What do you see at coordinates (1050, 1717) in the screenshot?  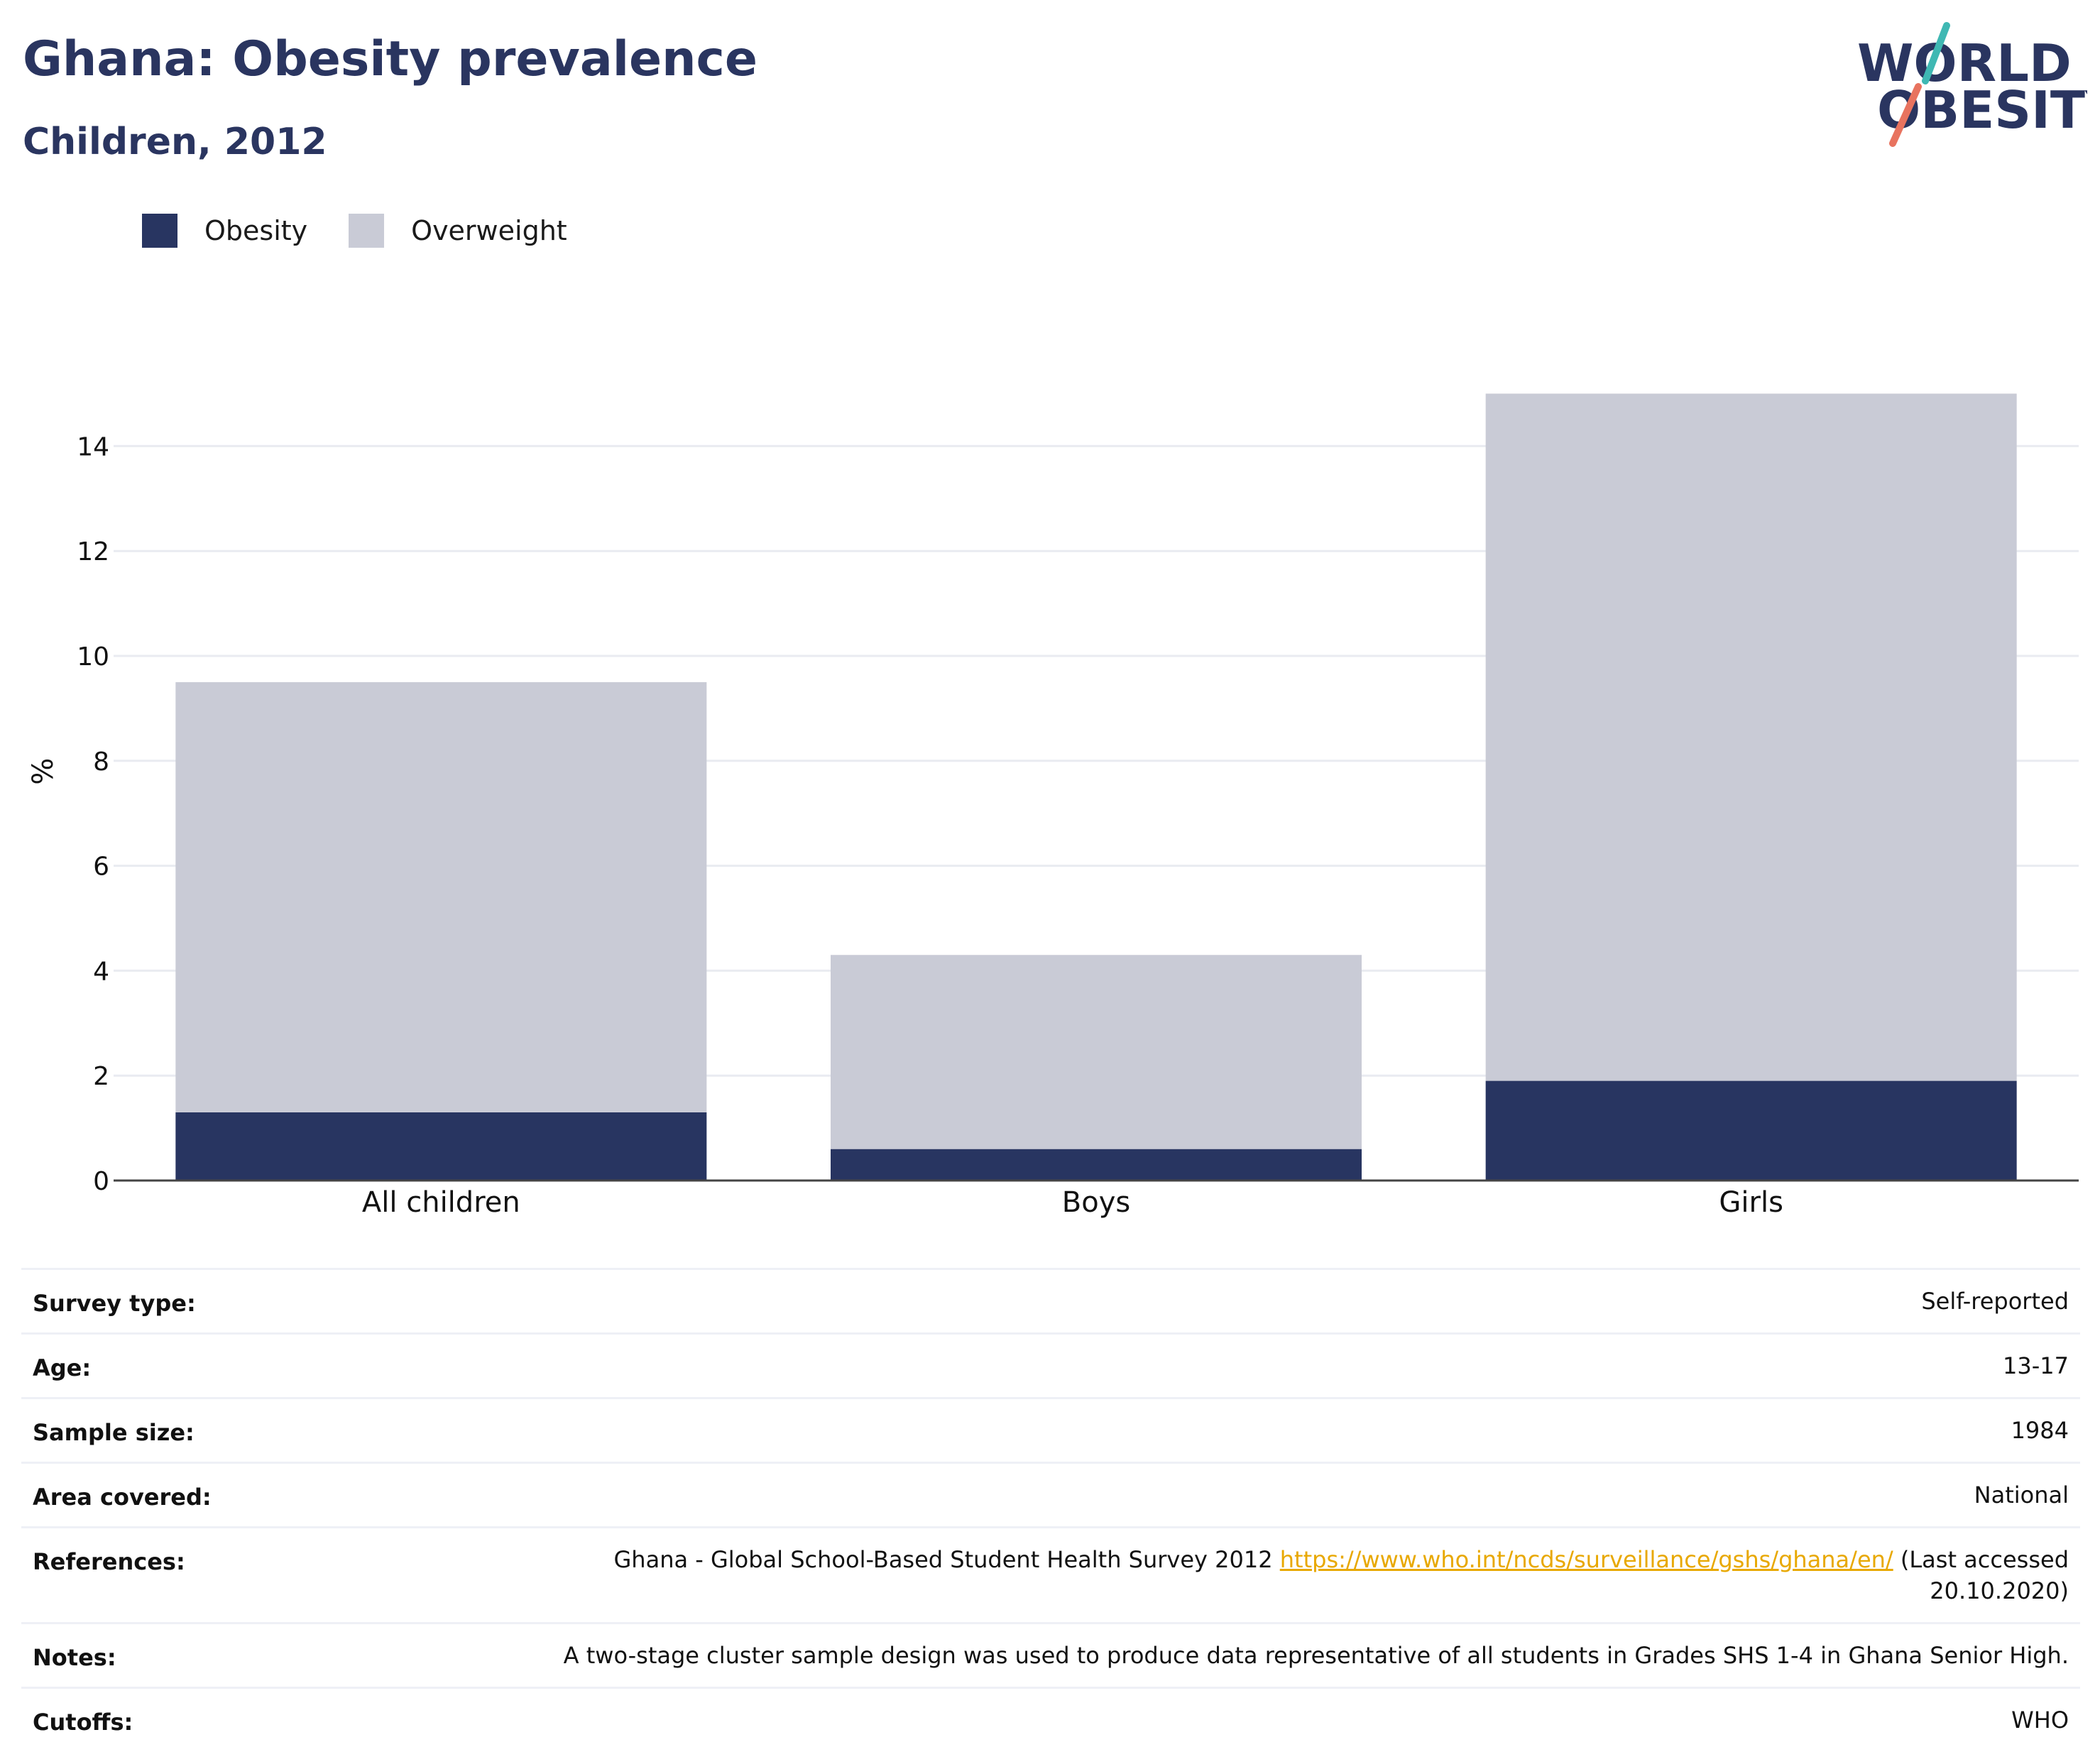 I see `info-row-cutoffs: Cutoffs: WHO` at bounding box center [1050, 1717].